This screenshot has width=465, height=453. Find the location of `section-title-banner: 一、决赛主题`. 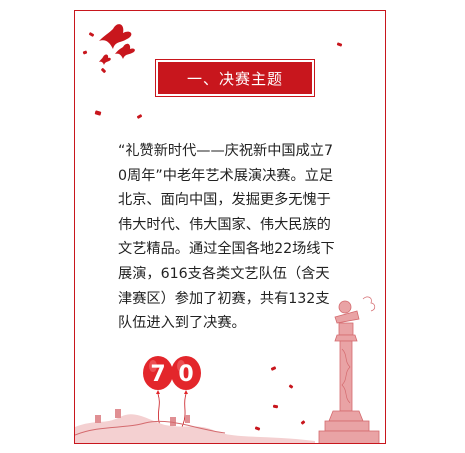

section-title-banner: 一、决赛主题 is located at coordinates (235, 78).